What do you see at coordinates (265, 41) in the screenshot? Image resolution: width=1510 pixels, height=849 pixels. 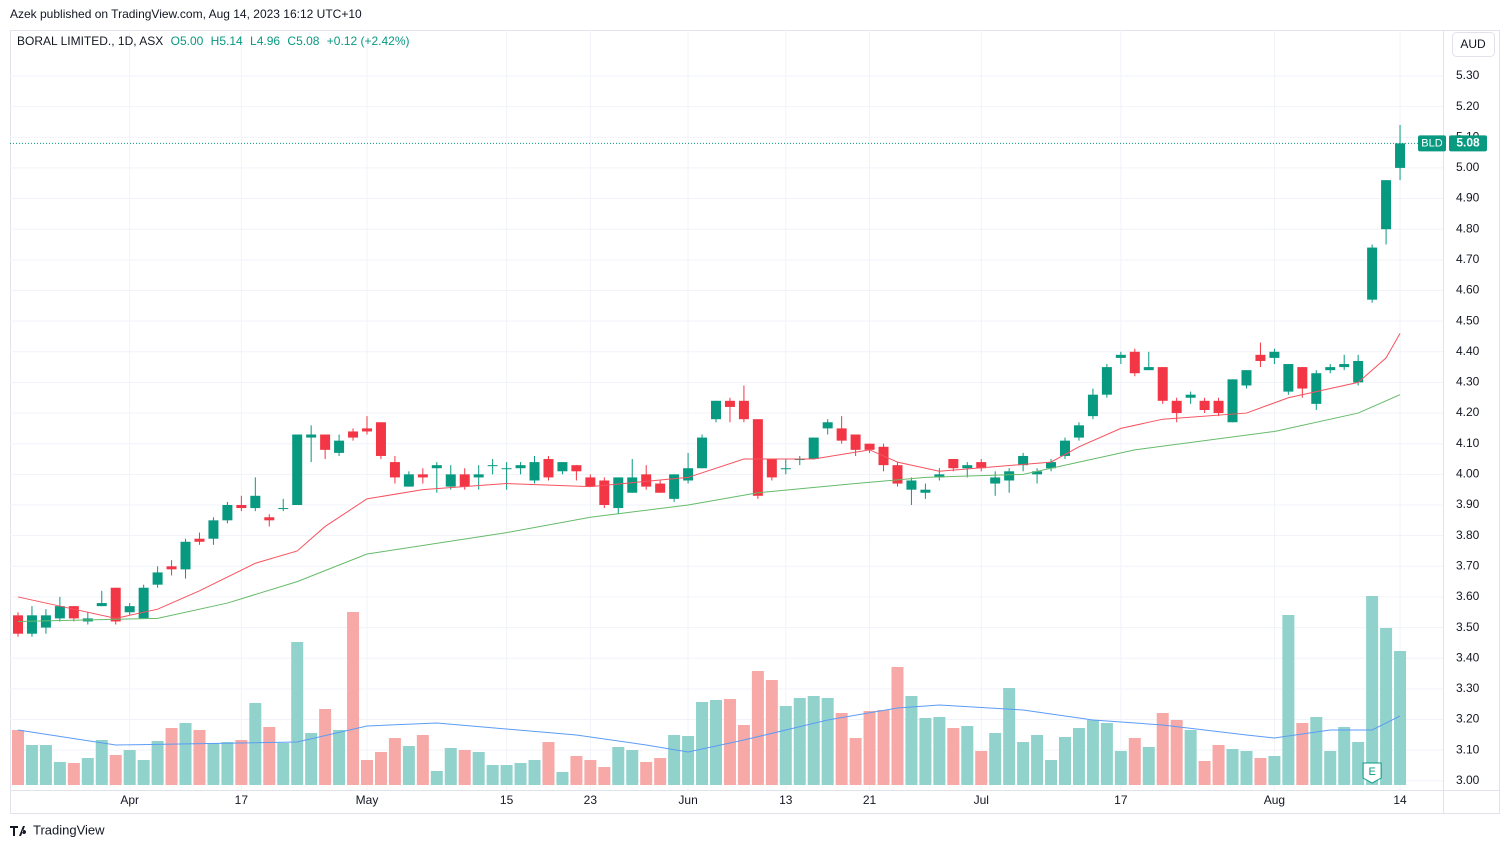 I see `ohlc-low: L4.96` at bounding box center [265, 41].